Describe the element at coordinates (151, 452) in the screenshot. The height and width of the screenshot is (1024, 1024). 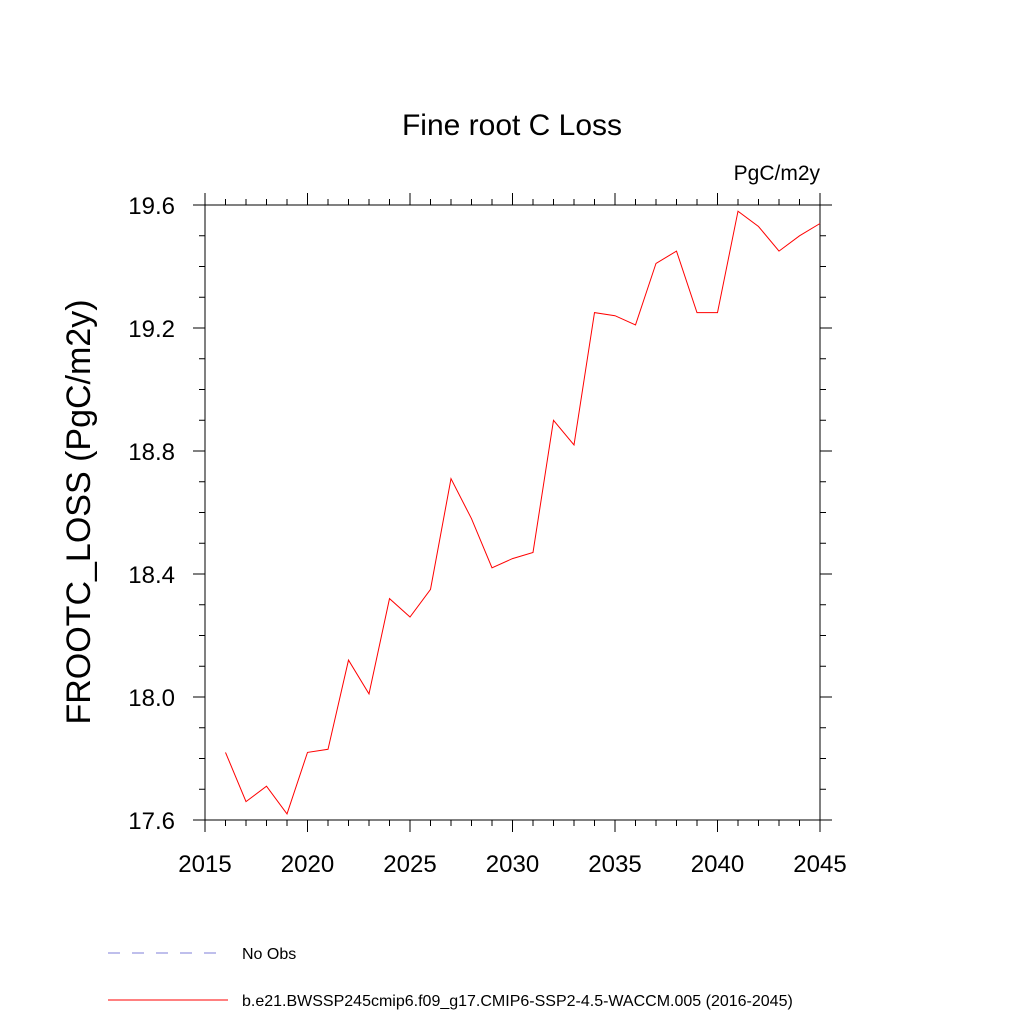
I see `y-tick-label: 18.8` at that location.